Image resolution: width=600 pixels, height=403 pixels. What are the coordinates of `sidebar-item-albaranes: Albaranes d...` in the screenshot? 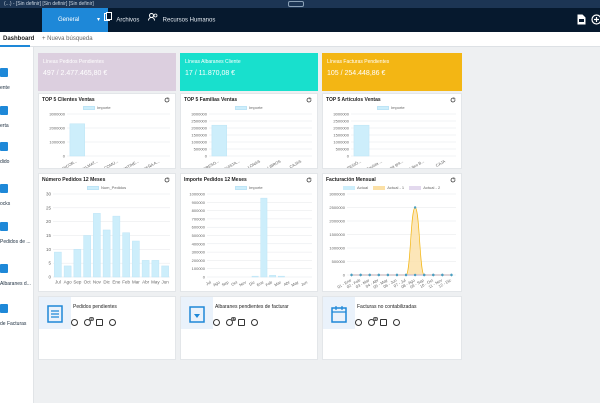 It's located at (17, 275).